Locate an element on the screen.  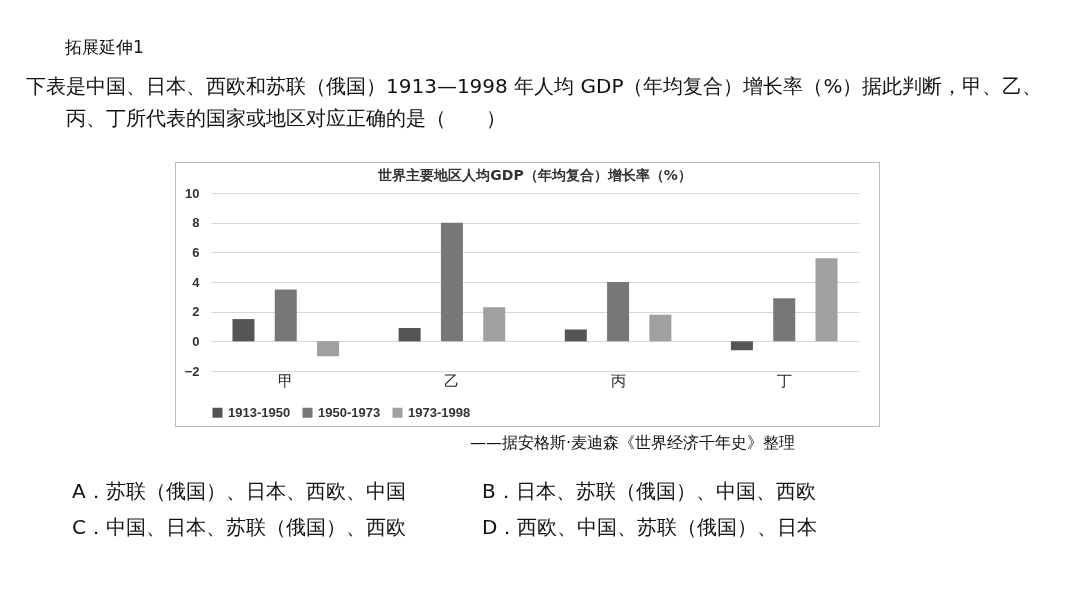
legend-label: 1913-1950 is located at coordinates (259, 412).